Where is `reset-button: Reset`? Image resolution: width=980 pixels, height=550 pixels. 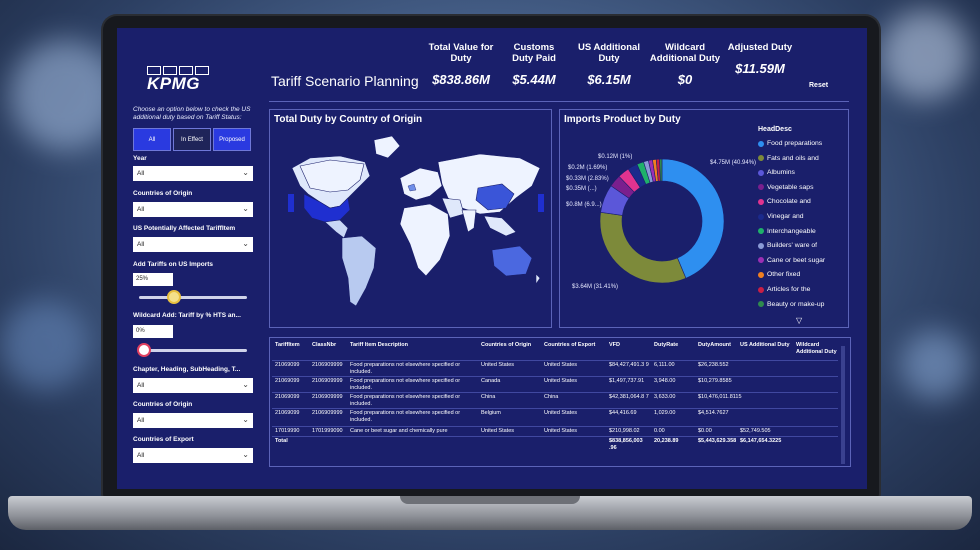
reset-button: Reset is located at coordinates (819, 85).